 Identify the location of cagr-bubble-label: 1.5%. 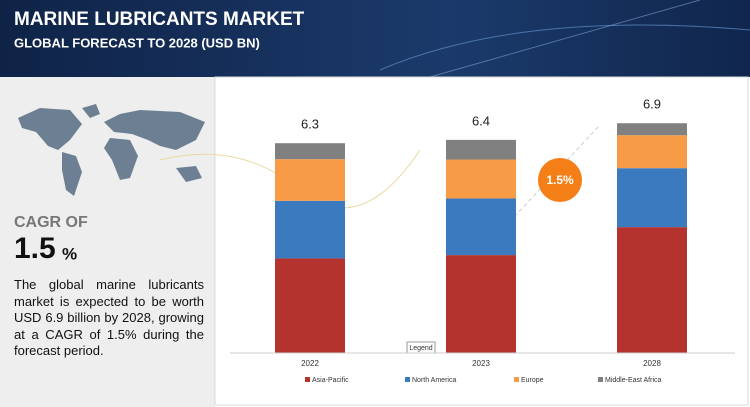
(560, 180).